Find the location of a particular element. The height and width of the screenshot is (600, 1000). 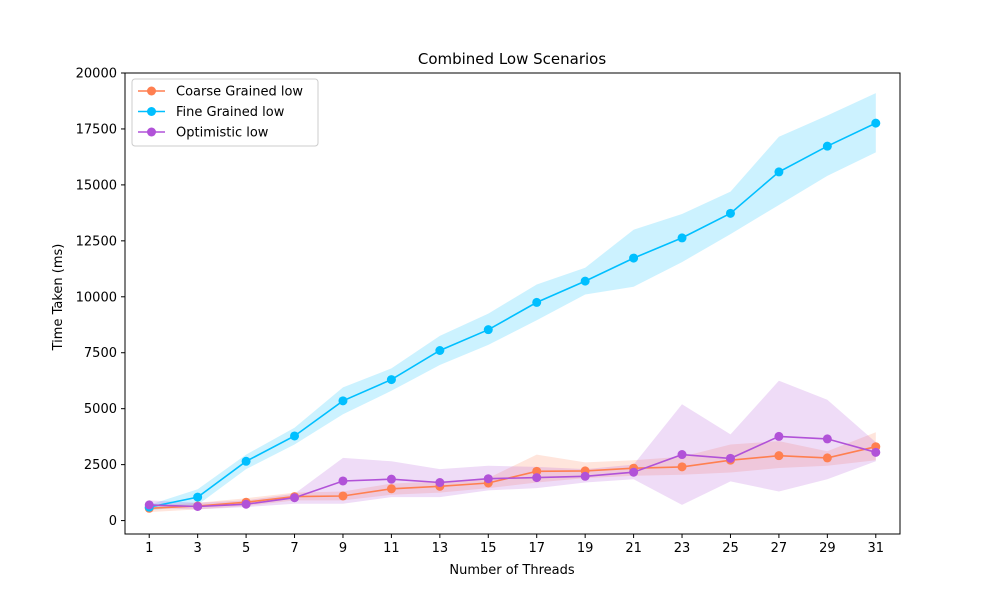

x-tick-label: 17 is located at coordinates (536, 548).